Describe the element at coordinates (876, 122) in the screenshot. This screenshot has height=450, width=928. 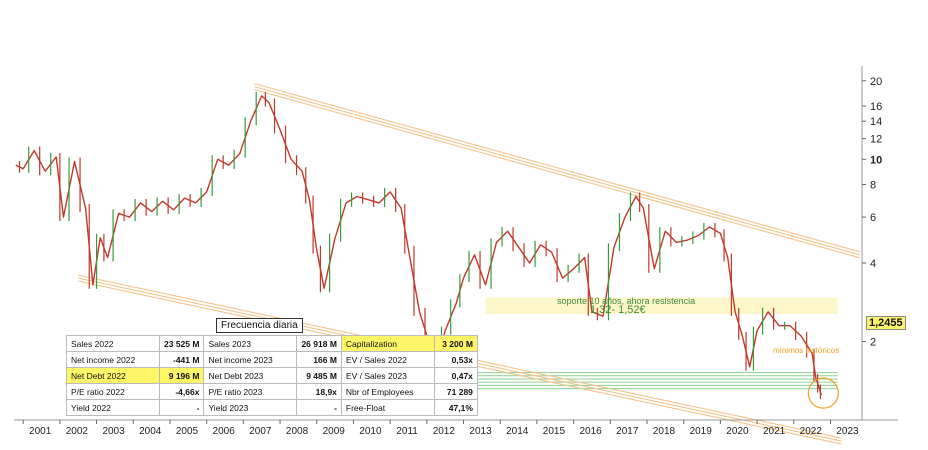
I see `y-tick-label: 14` at that location.